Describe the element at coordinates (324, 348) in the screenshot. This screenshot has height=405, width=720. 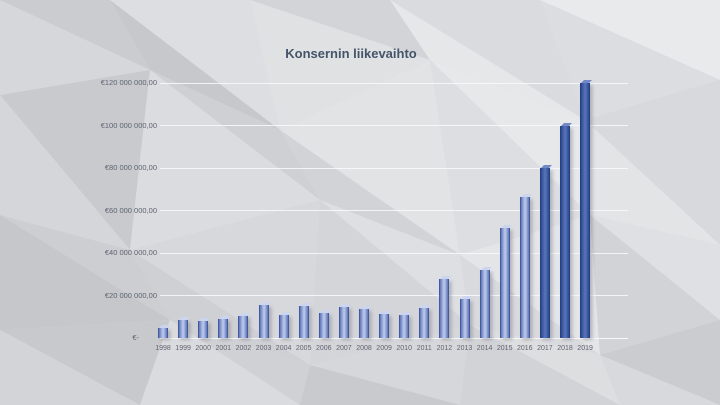
I see `x-axis-tick-label: 2006` at that location.